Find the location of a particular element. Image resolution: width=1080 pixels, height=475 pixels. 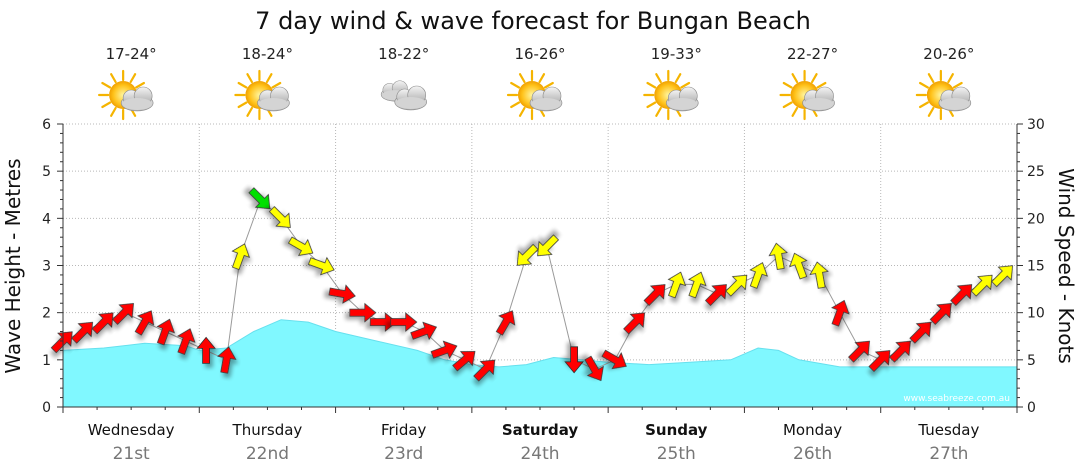

day-name-label: Friday is located at coordinates (404, 430).